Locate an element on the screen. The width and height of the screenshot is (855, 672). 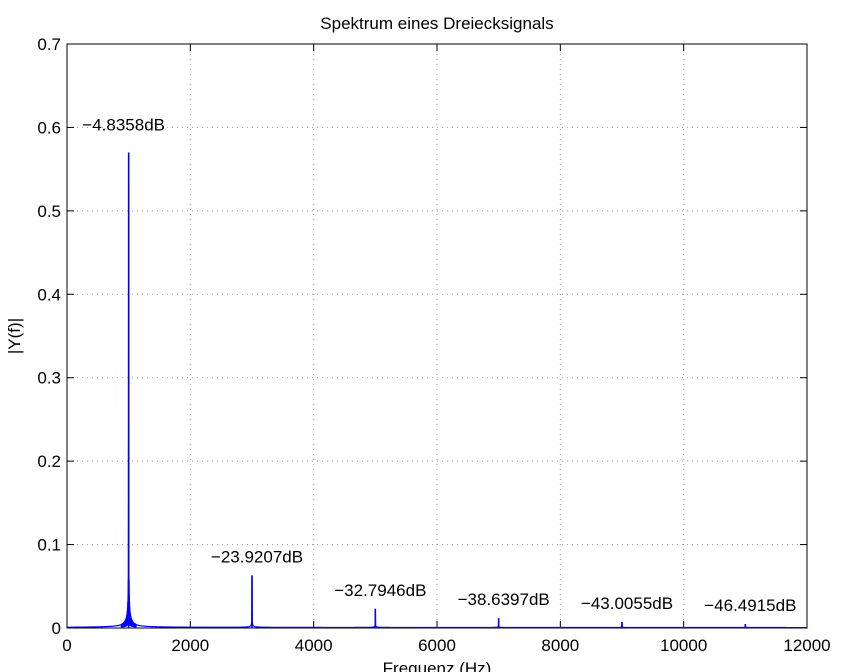
x-tick-label: 2000 is located at coordinates (190, 645).